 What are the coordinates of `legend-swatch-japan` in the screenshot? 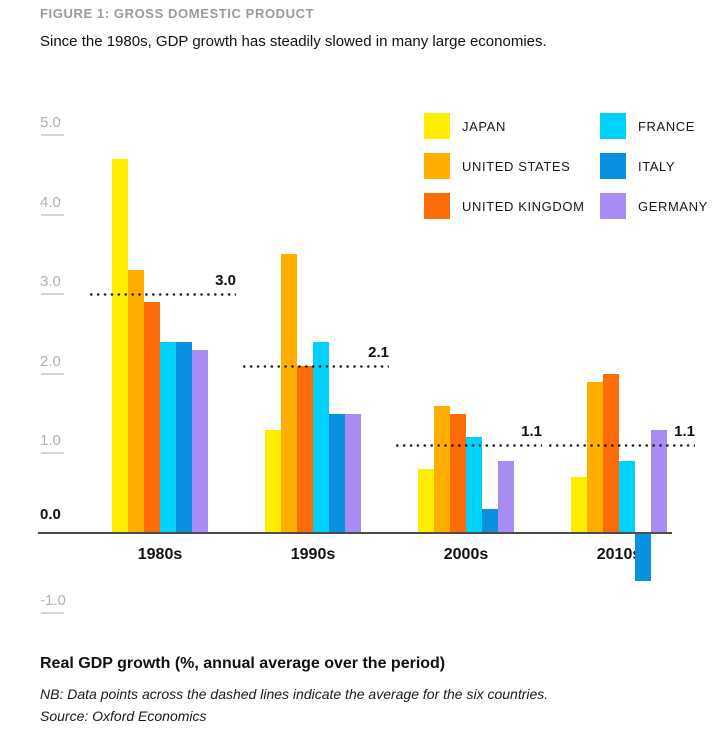 It's located at (437, 126).